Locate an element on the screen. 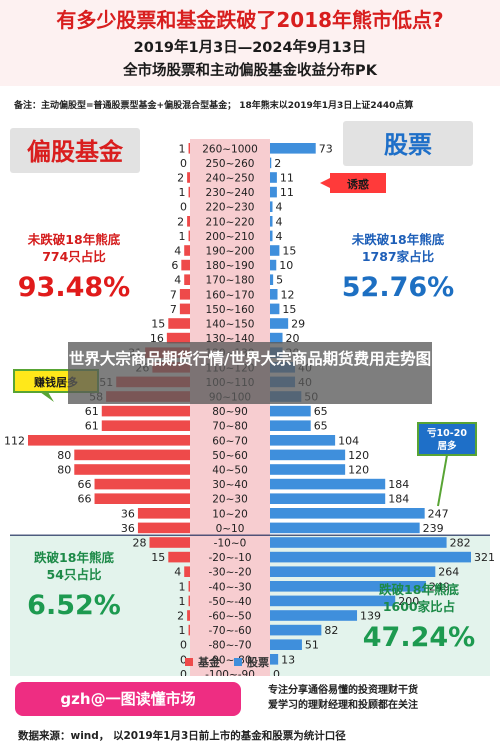 The image size is (500, 750). stock-tag: 诱惑 is located at coordinates (358, 184).